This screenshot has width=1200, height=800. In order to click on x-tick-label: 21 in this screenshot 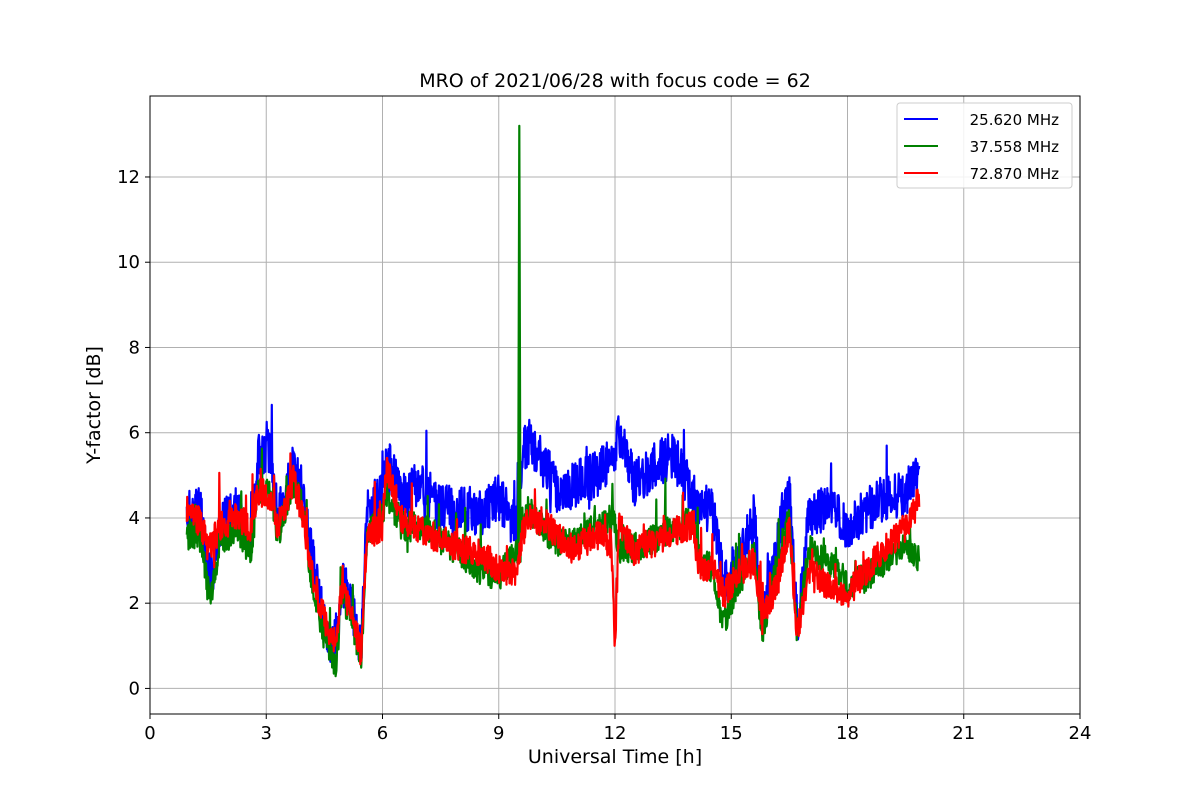, I will do `click(963, 733)`.